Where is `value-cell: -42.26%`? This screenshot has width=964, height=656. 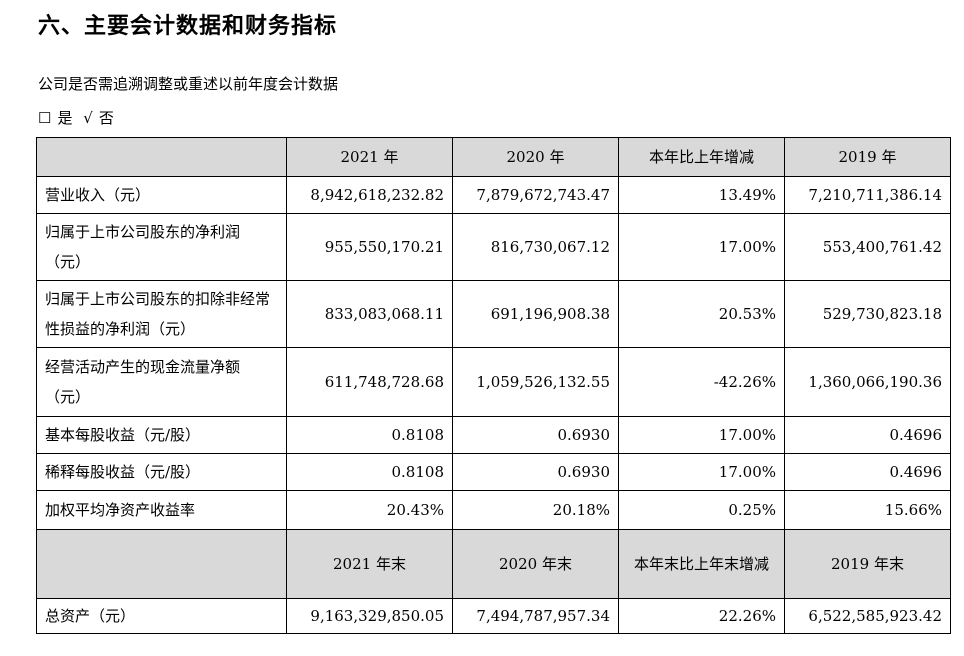
value-cell: -42.26% is located at coordinates (701, 382).